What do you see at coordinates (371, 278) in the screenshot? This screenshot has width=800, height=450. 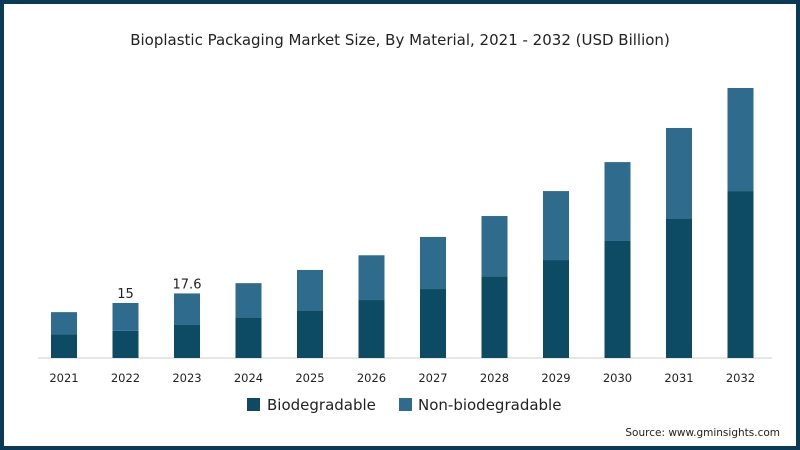 I see `bar-non-biodegradable-2026` at bounding box center [371, 278].